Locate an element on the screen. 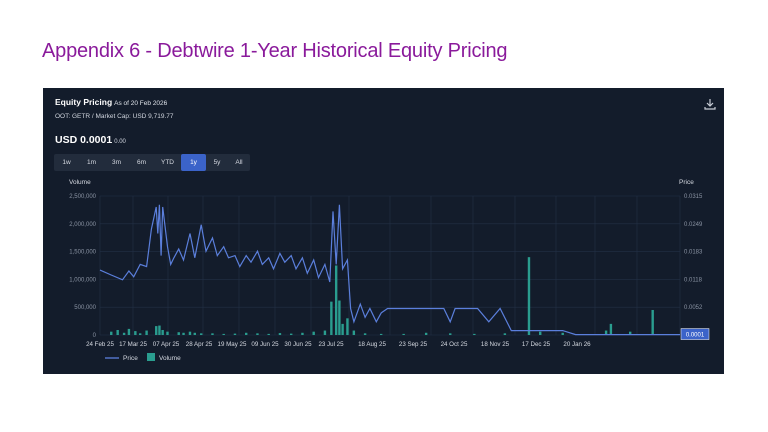 Image resolution: width=768 pixels, height=432 pixels. range-tab-1m: 1m is located at coordinates (91, 162).